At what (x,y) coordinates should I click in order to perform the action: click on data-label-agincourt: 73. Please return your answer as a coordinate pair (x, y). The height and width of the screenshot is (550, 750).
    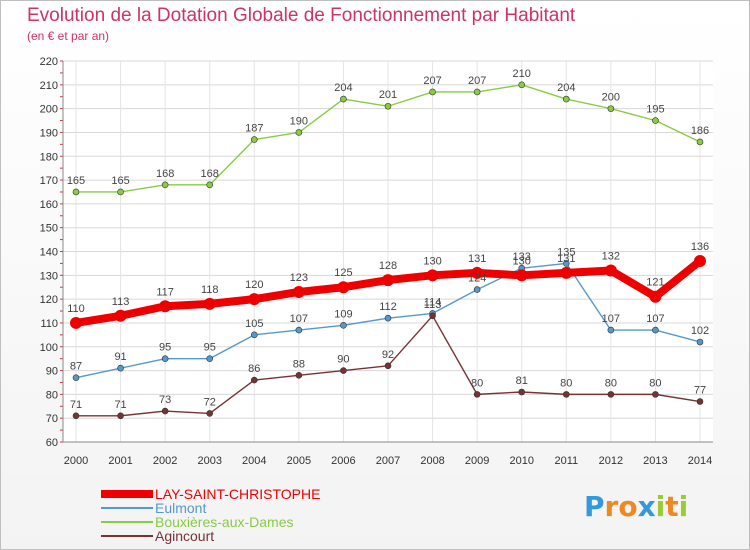
    Looking at the image, I should click on (165, 400).